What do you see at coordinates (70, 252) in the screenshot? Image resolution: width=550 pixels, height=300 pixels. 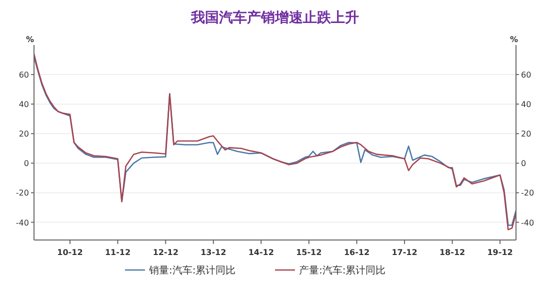 I see `x-tick-label: 10-12` at bounding box center [70, 252].